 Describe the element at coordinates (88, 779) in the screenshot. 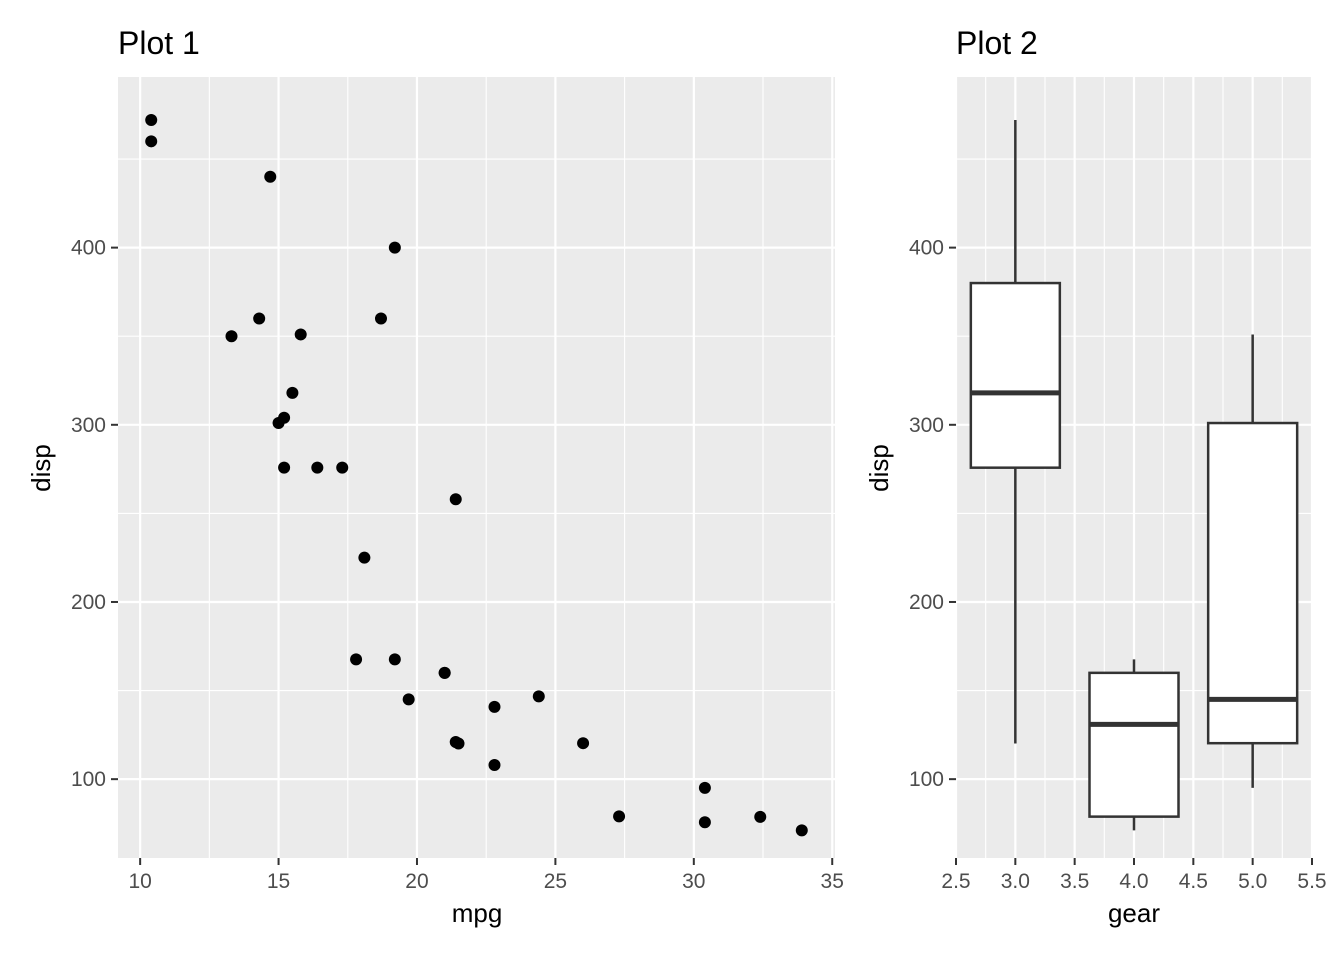

I see `plot-1-y-tick-label: 100` at that location.